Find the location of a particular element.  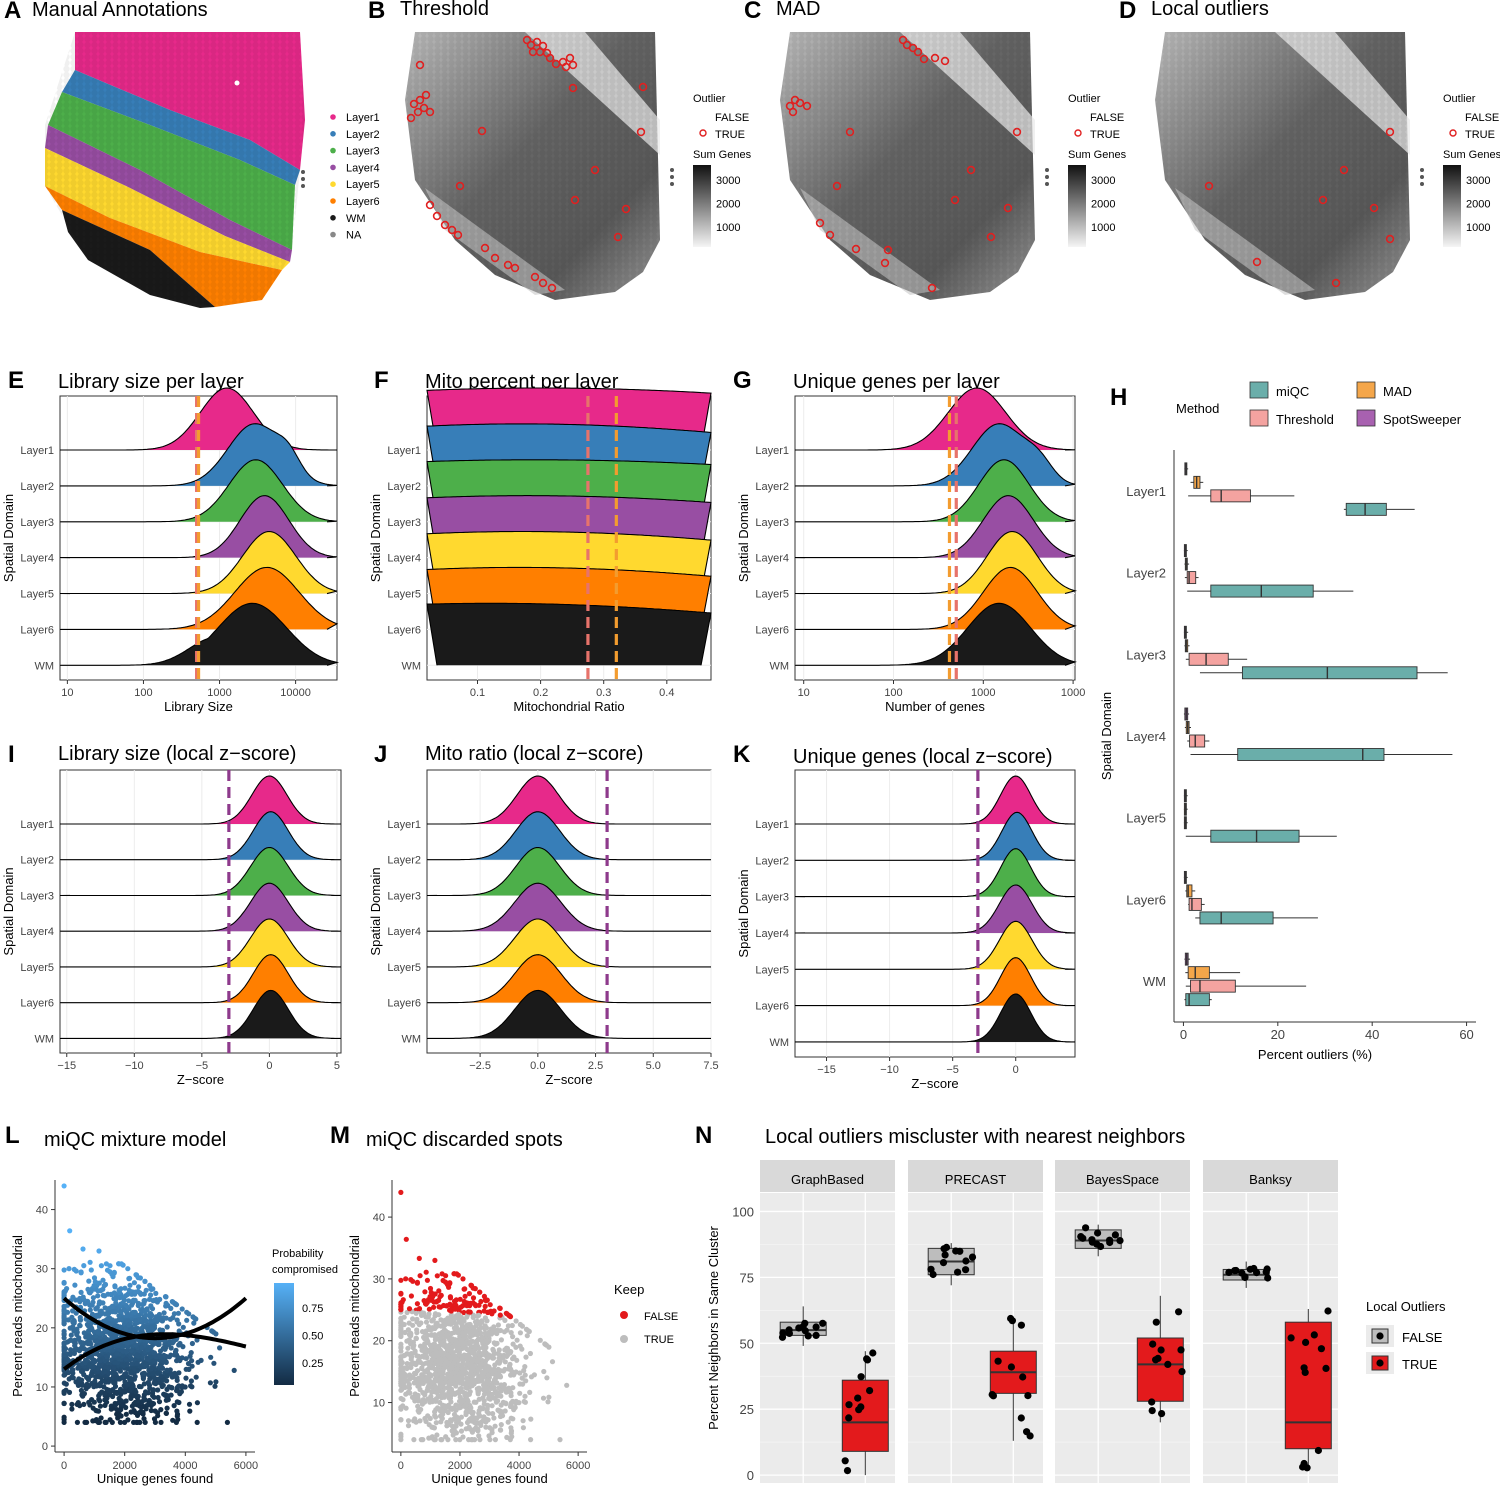

x-axis-label: Mitochondrial Ratio is located at coordinates (568, 706).